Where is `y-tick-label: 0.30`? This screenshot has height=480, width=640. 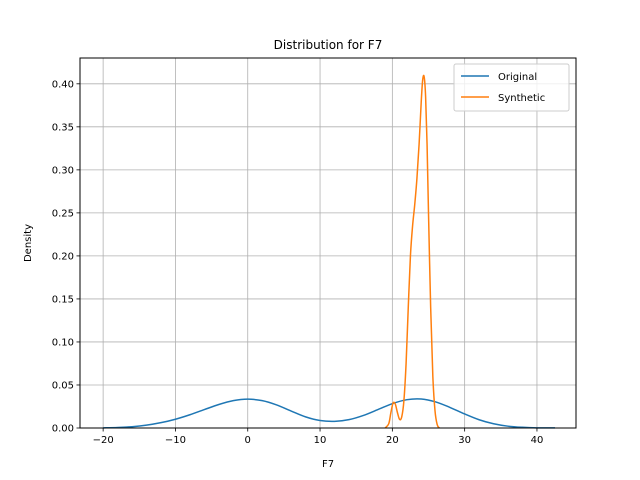
y-tick-label: 0.30 is located at coordinates (63, 170).